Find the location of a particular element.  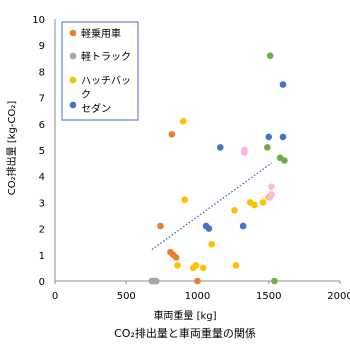

legend-label-0: 軽乗用車 is located at coordinates (101, 33).